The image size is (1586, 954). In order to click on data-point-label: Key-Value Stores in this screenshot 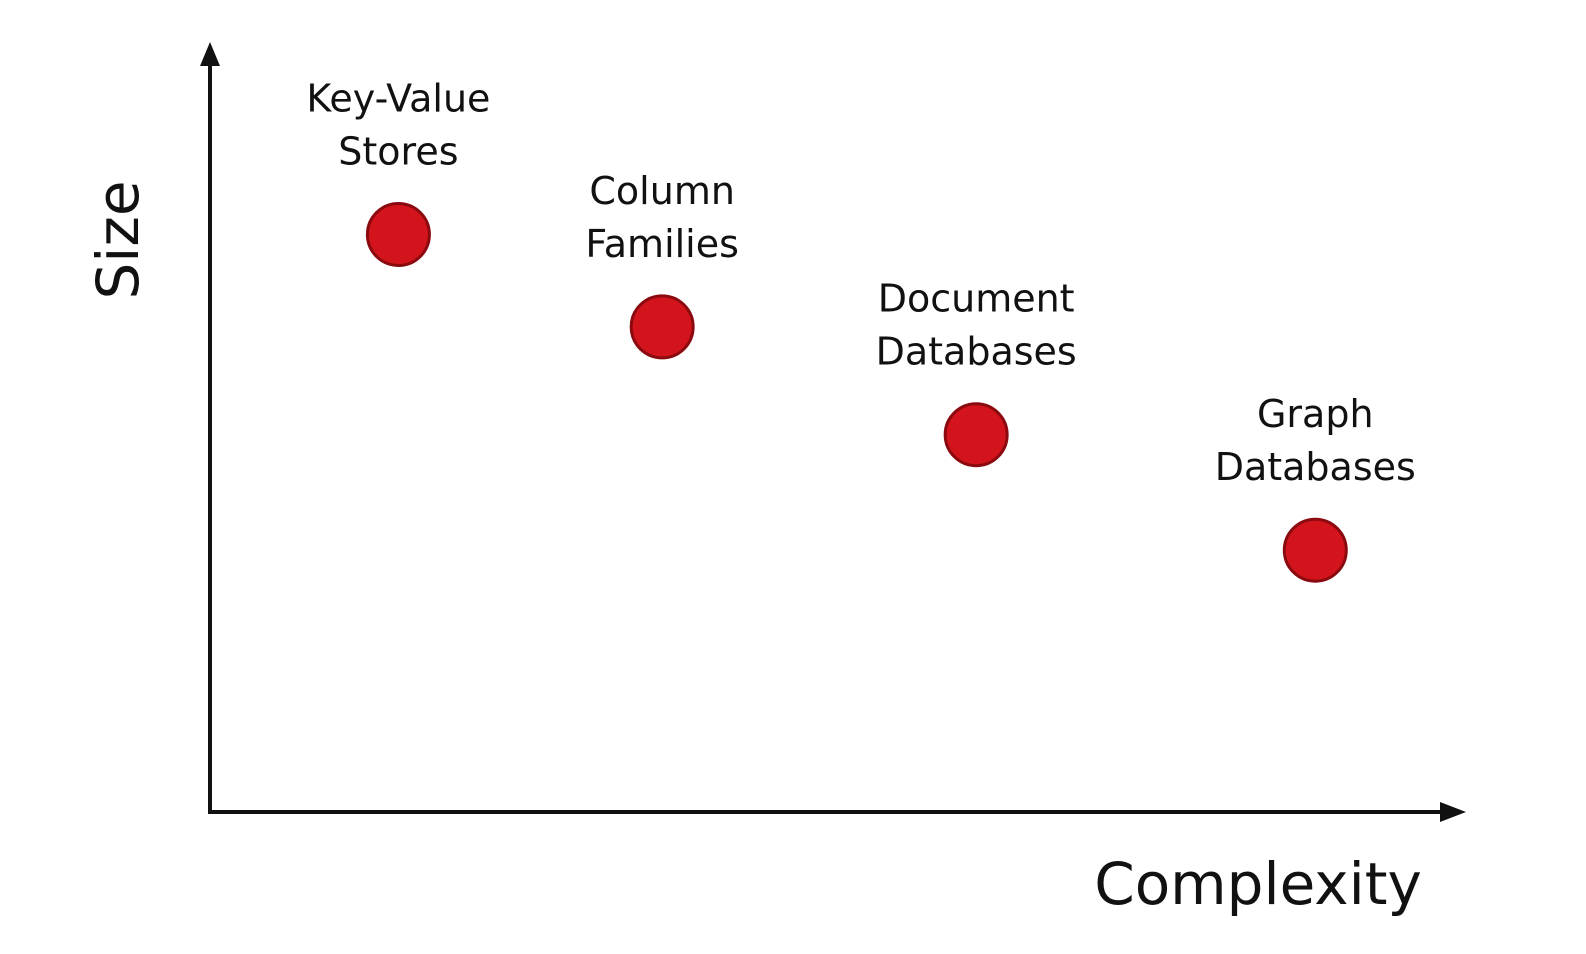, I will do `click(398, 125)`.